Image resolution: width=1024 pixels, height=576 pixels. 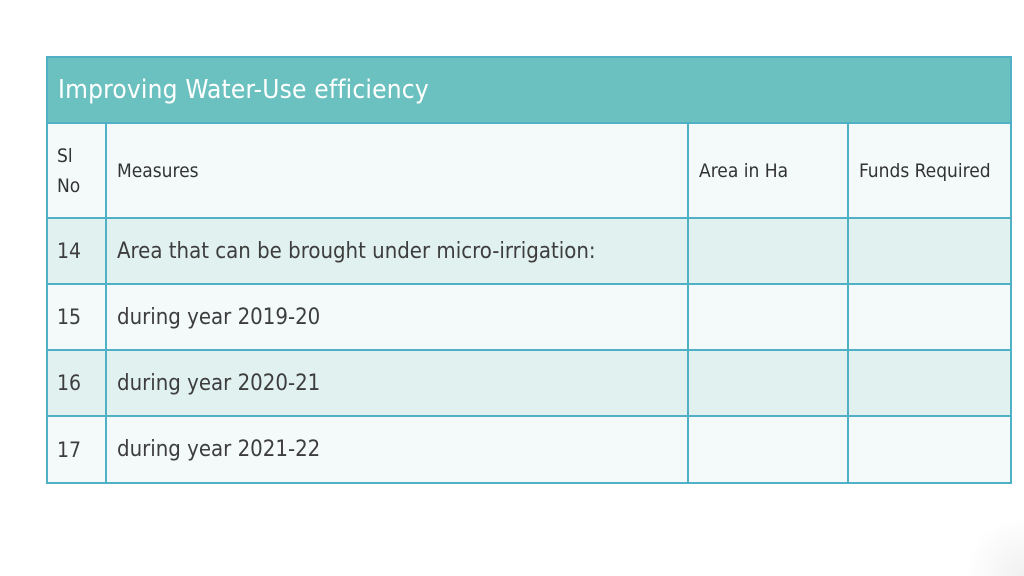 What do you see at coordinates (77, 449) in the screenshot?
I see `row-sl-no: 17` at bounding box center [77, 449].